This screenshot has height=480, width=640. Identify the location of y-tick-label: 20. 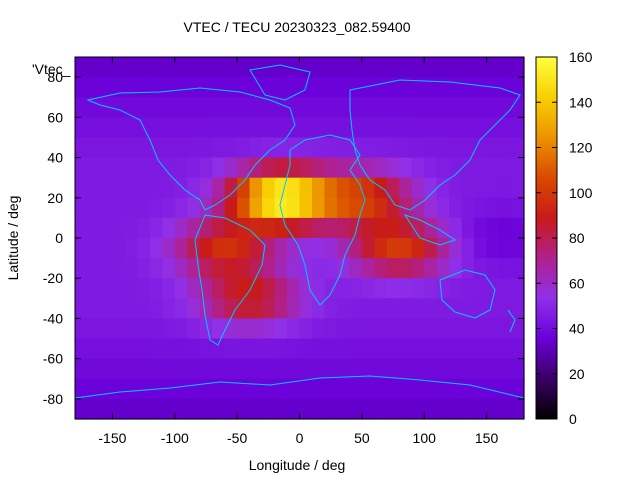
(55, 198).